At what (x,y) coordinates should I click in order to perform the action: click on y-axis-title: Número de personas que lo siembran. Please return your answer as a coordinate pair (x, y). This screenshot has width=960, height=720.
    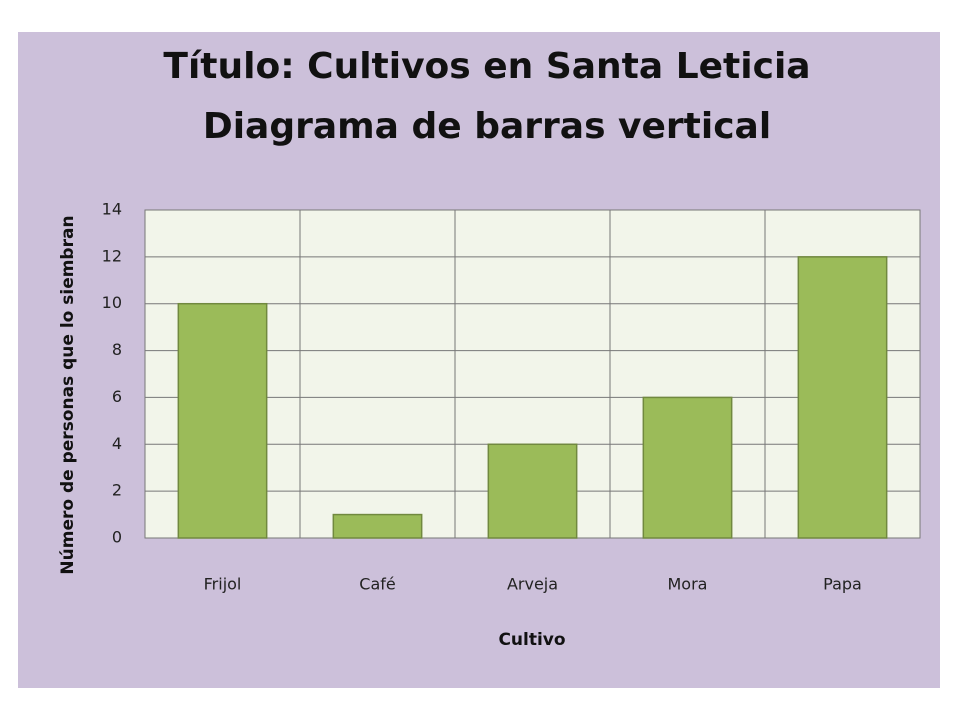
    Looking at the image, I should click on (68, 394).